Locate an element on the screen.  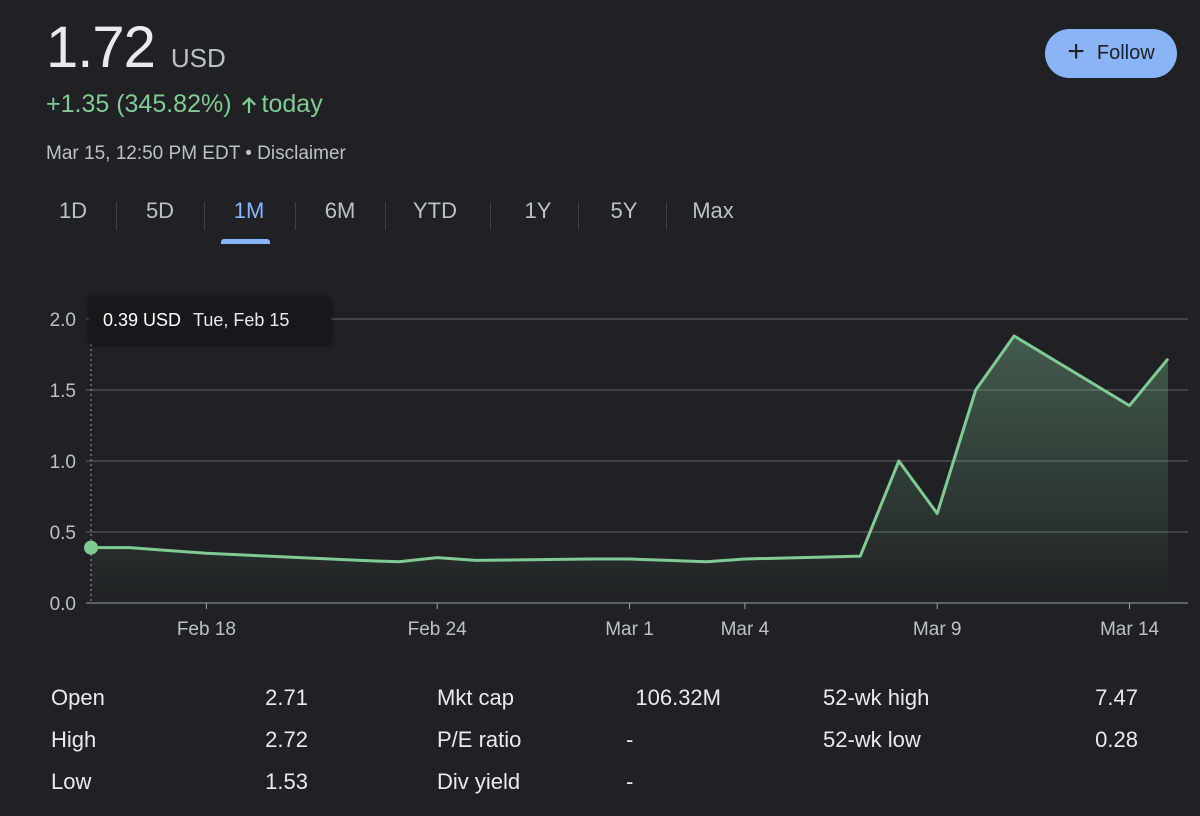
x-tick-label: Mar 1 is located at coordinates (629, 629).